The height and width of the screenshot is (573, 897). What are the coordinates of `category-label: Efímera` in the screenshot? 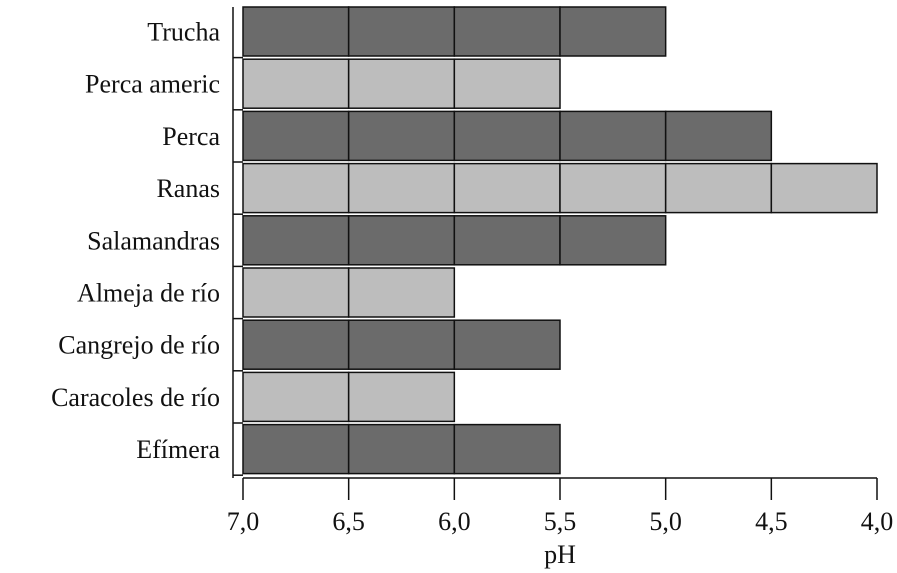 It's located at (178, 449).